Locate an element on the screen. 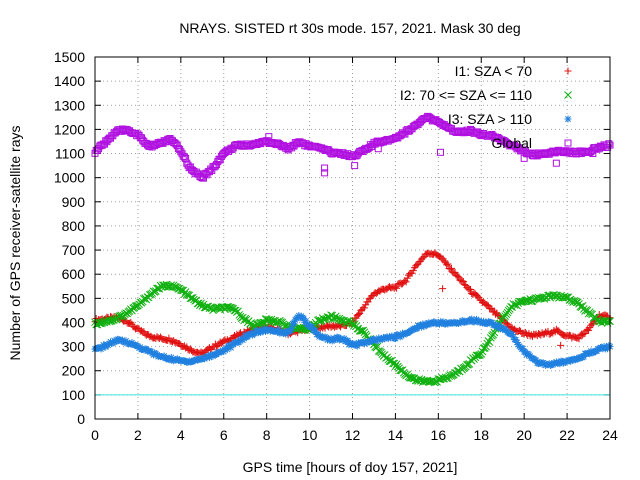 The height and width of the screenshot is (480, 640). y-tick-label: 400 is located at coordinates (74, 322).